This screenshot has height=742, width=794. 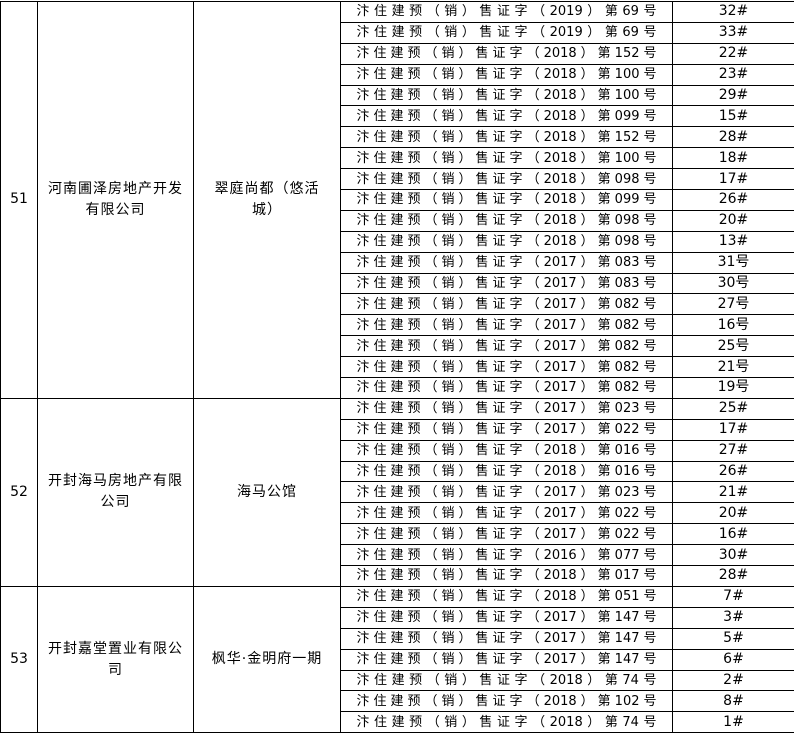 I want to click on building-number: 2#, so click(x=733, y=680).